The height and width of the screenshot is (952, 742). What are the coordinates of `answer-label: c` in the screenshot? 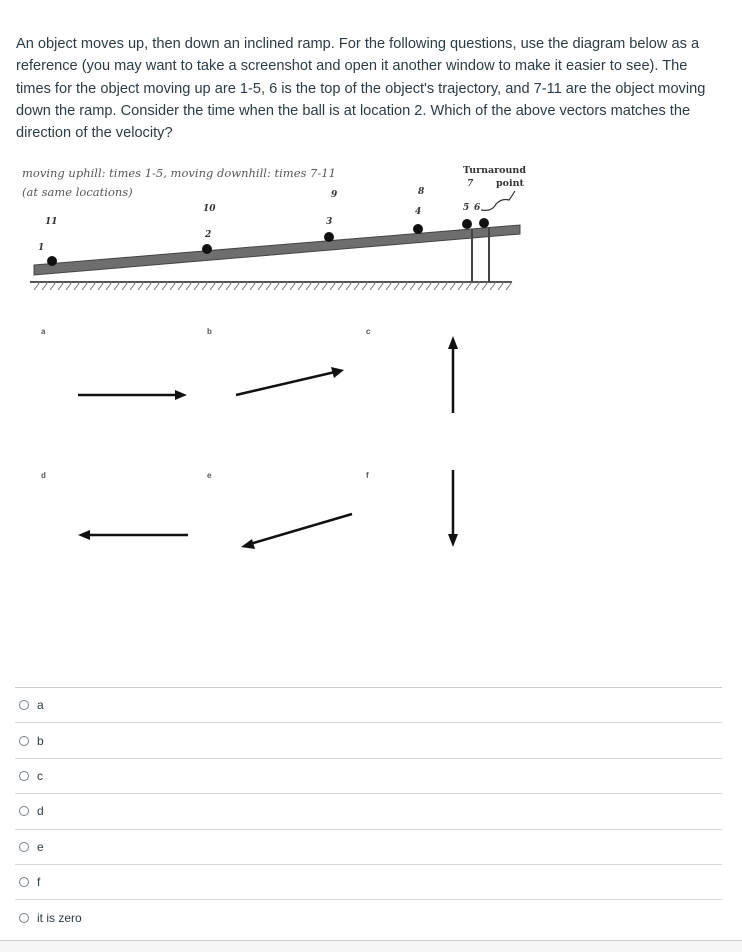 It's located at (40, 775).